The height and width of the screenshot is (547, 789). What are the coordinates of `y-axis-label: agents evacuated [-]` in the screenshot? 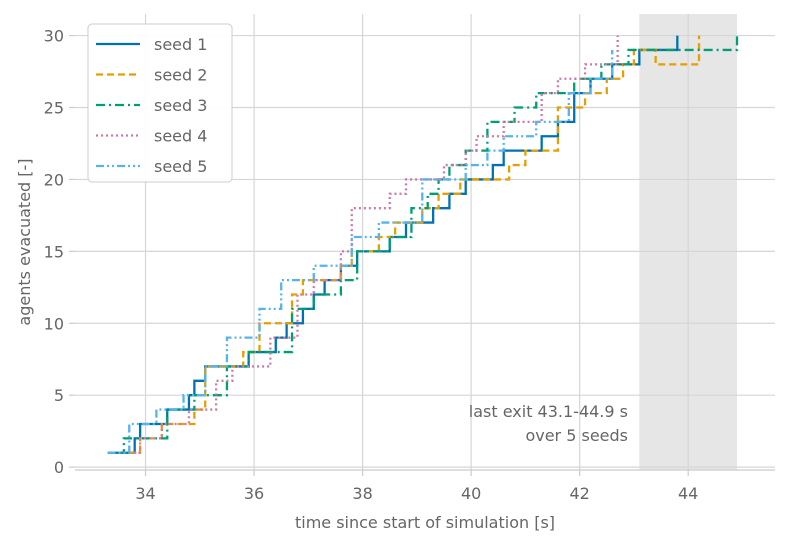 It's located at (24, 241).